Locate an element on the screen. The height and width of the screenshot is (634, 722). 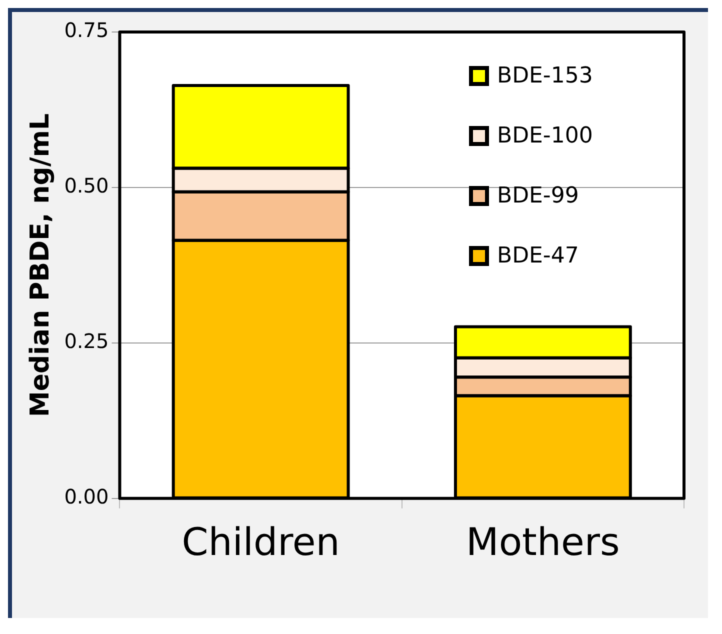
x-tick-label: Children is located at coordinates (261, 542).